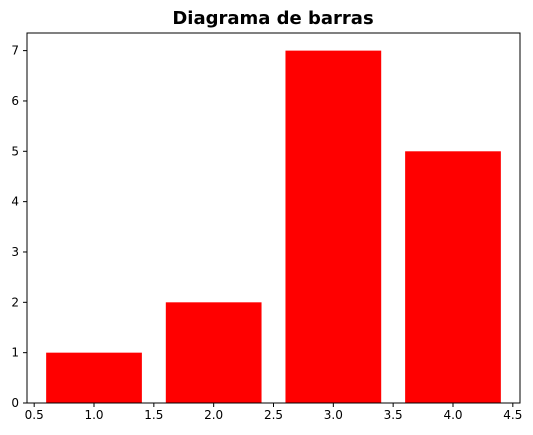  What do you see at coordinates (15, 403) in the screenshot?
I see `y-tick-label: 0` at bounding box center [15, 403].